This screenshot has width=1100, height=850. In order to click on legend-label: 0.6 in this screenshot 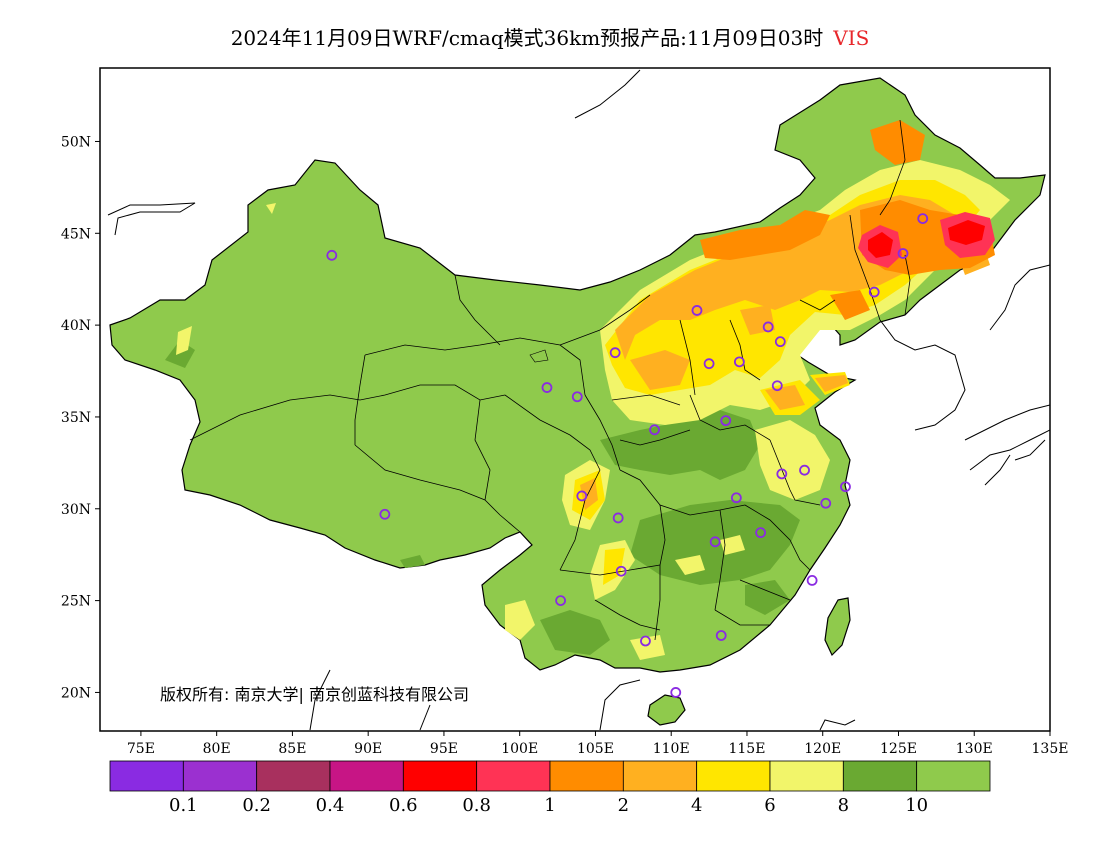, I will do `click(403, 805)`.